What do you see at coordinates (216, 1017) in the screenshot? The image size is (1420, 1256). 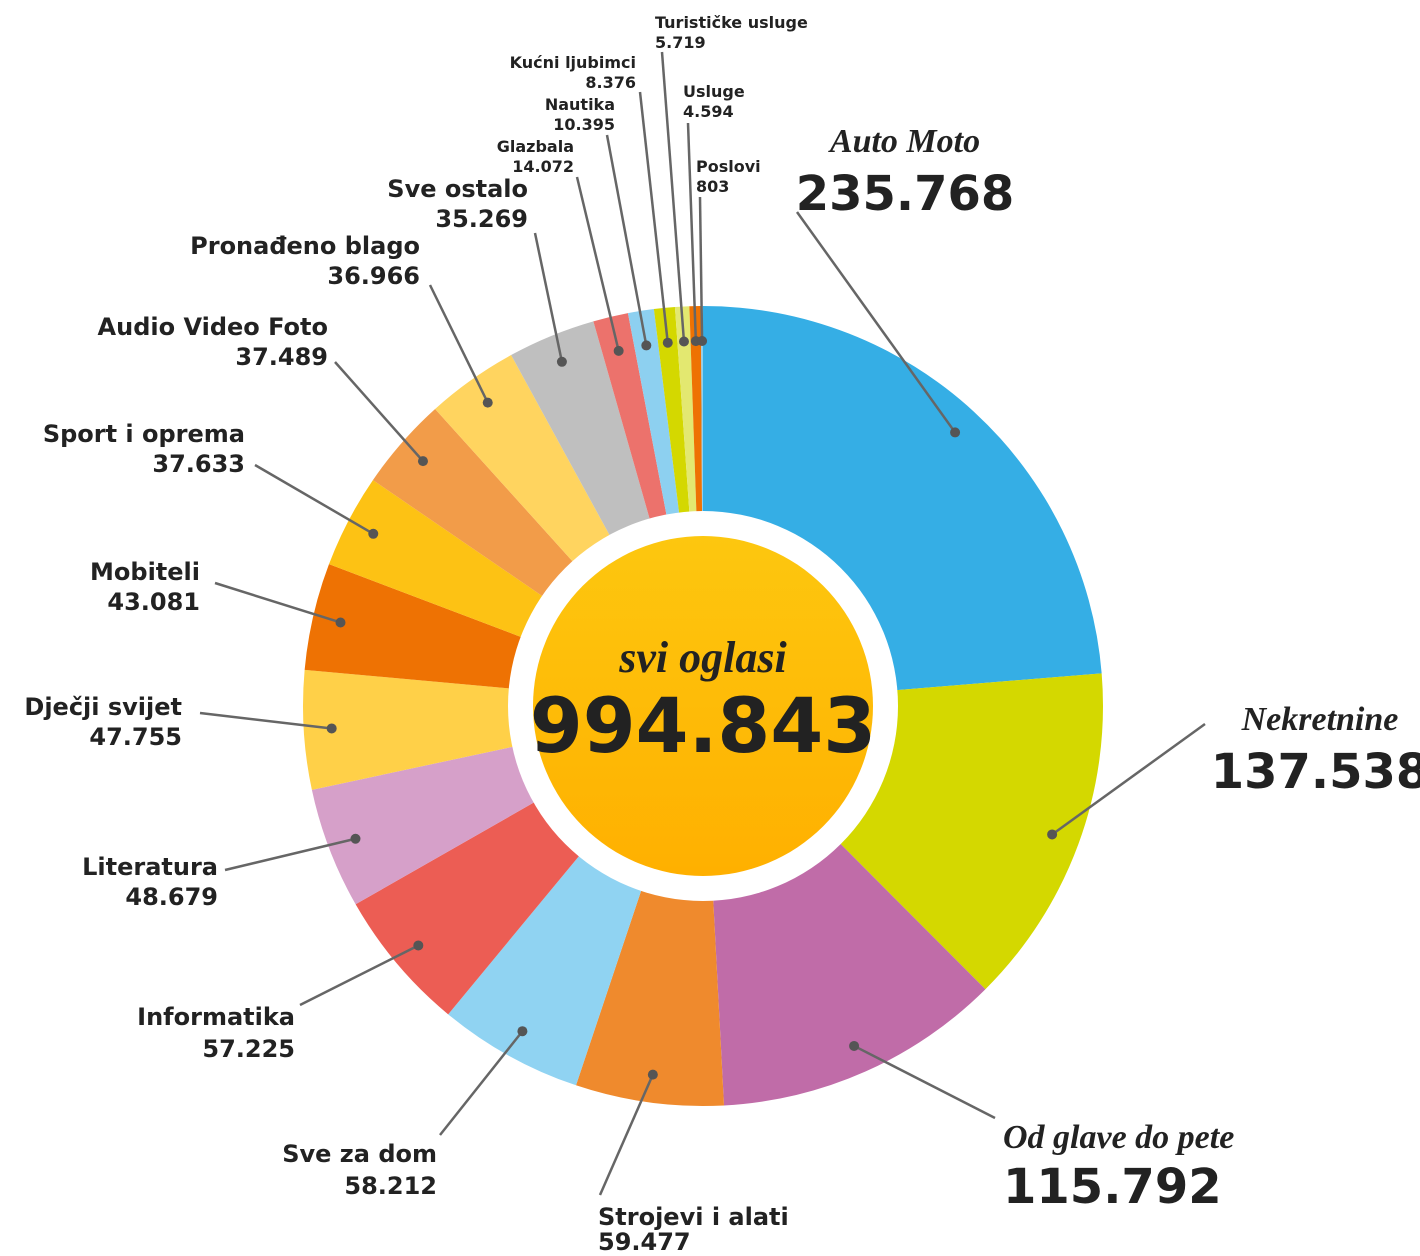 I see `slice-name: Informatika` at bounding box center [216, 1017].